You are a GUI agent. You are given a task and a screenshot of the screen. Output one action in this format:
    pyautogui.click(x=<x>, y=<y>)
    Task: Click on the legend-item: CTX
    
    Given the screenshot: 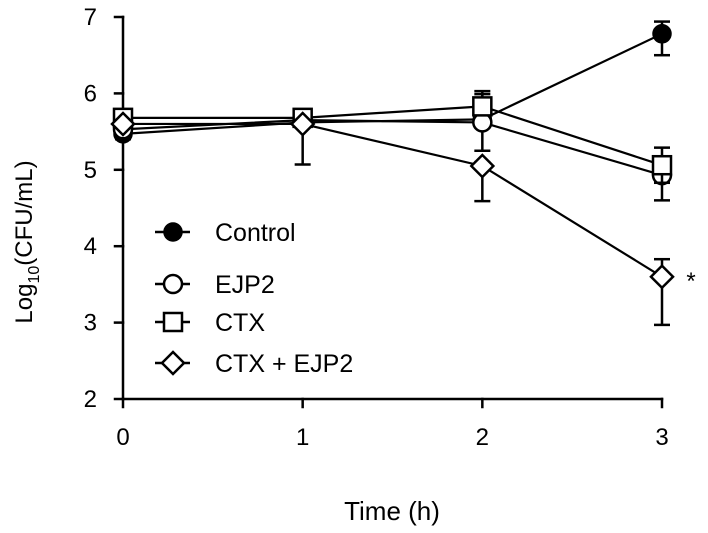 What is the action you would take?
    pyautogui.click(x=210, y=323)
    